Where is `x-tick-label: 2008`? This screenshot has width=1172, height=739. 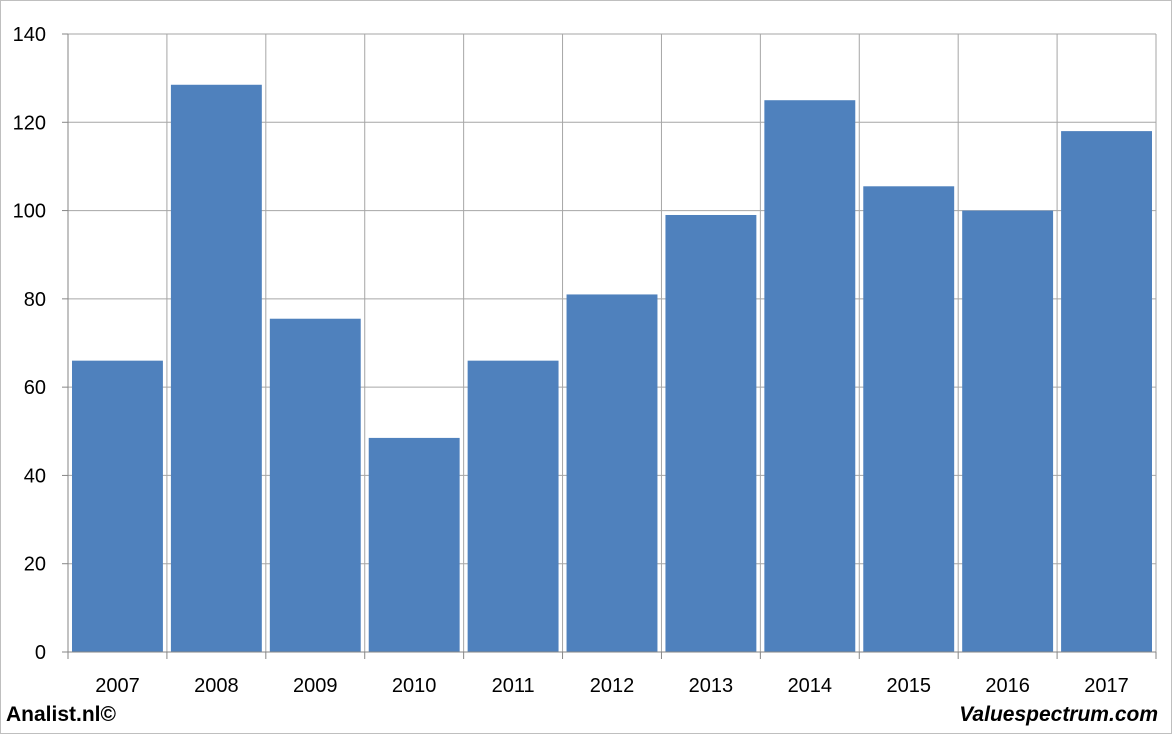
x-tick-label: 2008 is located at coordinates (216, 686).